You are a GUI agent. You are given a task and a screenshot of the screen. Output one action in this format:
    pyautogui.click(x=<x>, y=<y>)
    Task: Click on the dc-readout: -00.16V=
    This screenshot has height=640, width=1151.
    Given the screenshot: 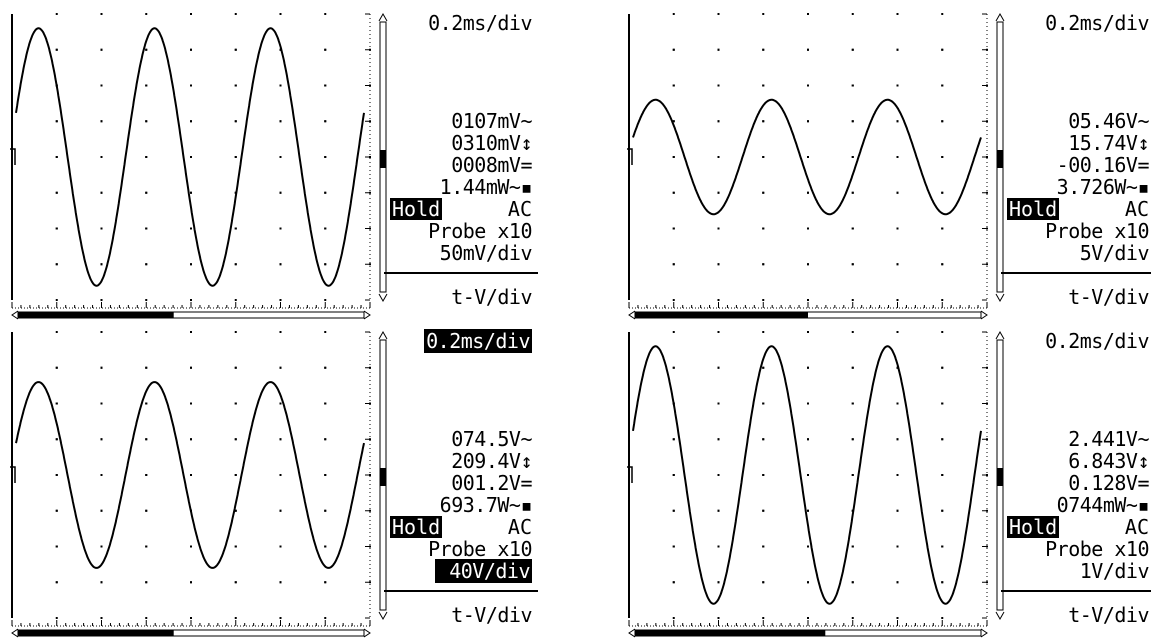 What is the action you would take?
    pyautogui.click(x=1103, y=165)
    